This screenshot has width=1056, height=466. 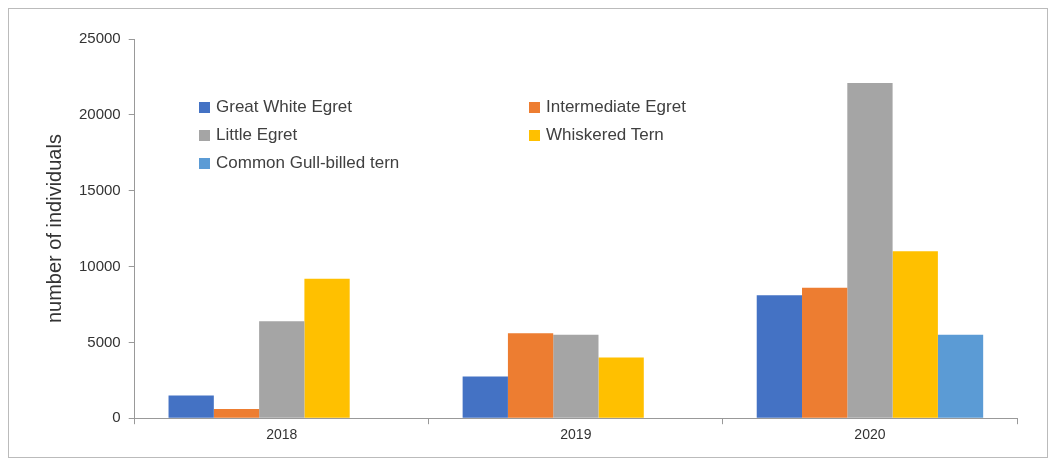 What do you see at coordinates (605, 135) in the screenshot?
I see `legend-label: Whiskered Tern` at bounding box center [605, 135].